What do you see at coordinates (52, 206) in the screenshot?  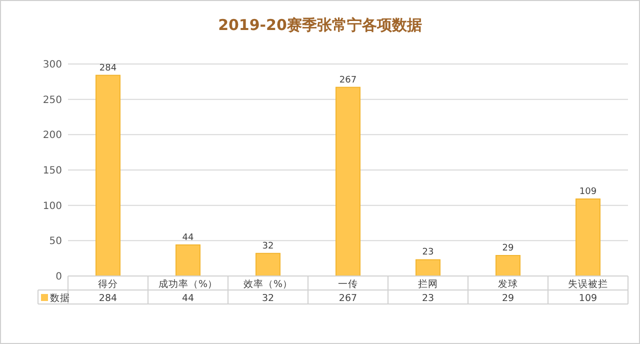 I see `y-tick-label: 100` at bounding box center [52, 206].